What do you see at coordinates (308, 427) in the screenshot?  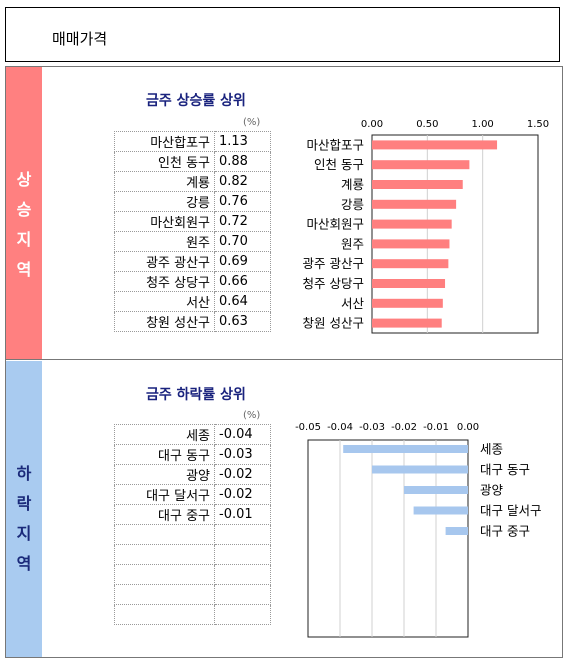 I see `falling-tick-label: -0.05` at bounding box center [308, 427].